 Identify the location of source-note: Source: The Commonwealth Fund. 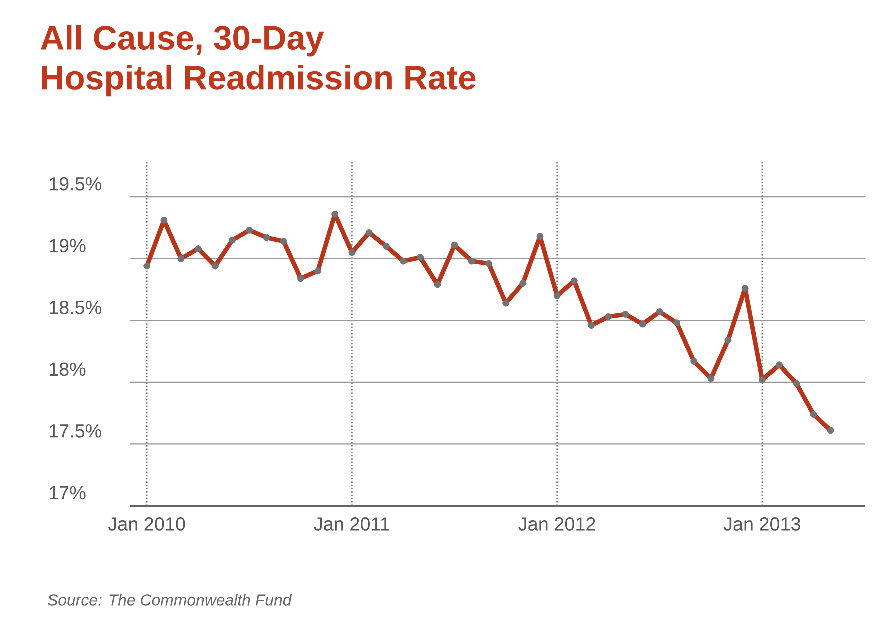
(170, 600).